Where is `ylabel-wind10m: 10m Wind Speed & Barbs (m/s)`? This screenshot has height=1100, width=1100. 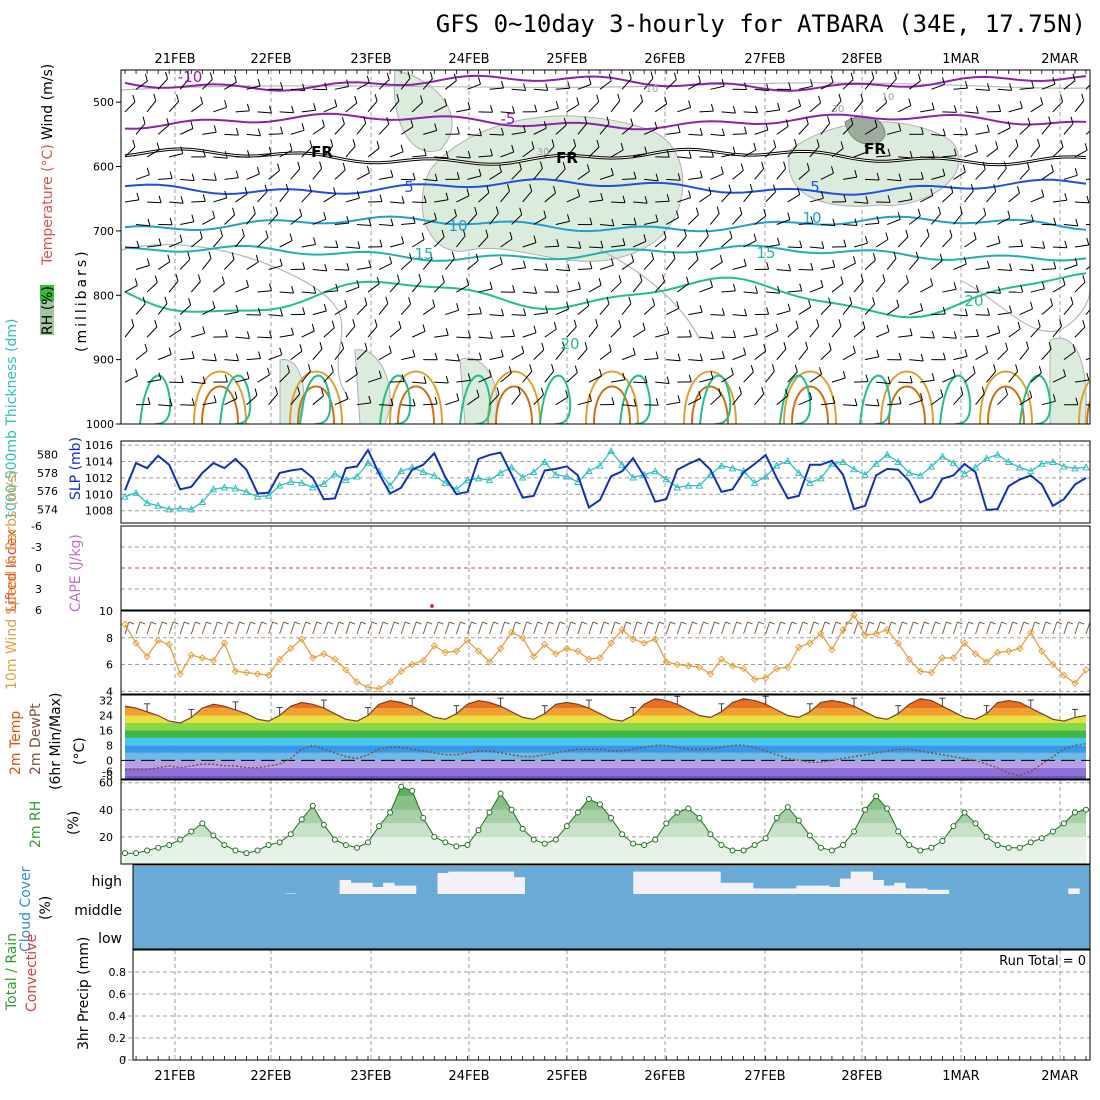 ylabel-wind10m: 10m Wind Speed & Barbs (m/s) is located at coordinates (12, 580).